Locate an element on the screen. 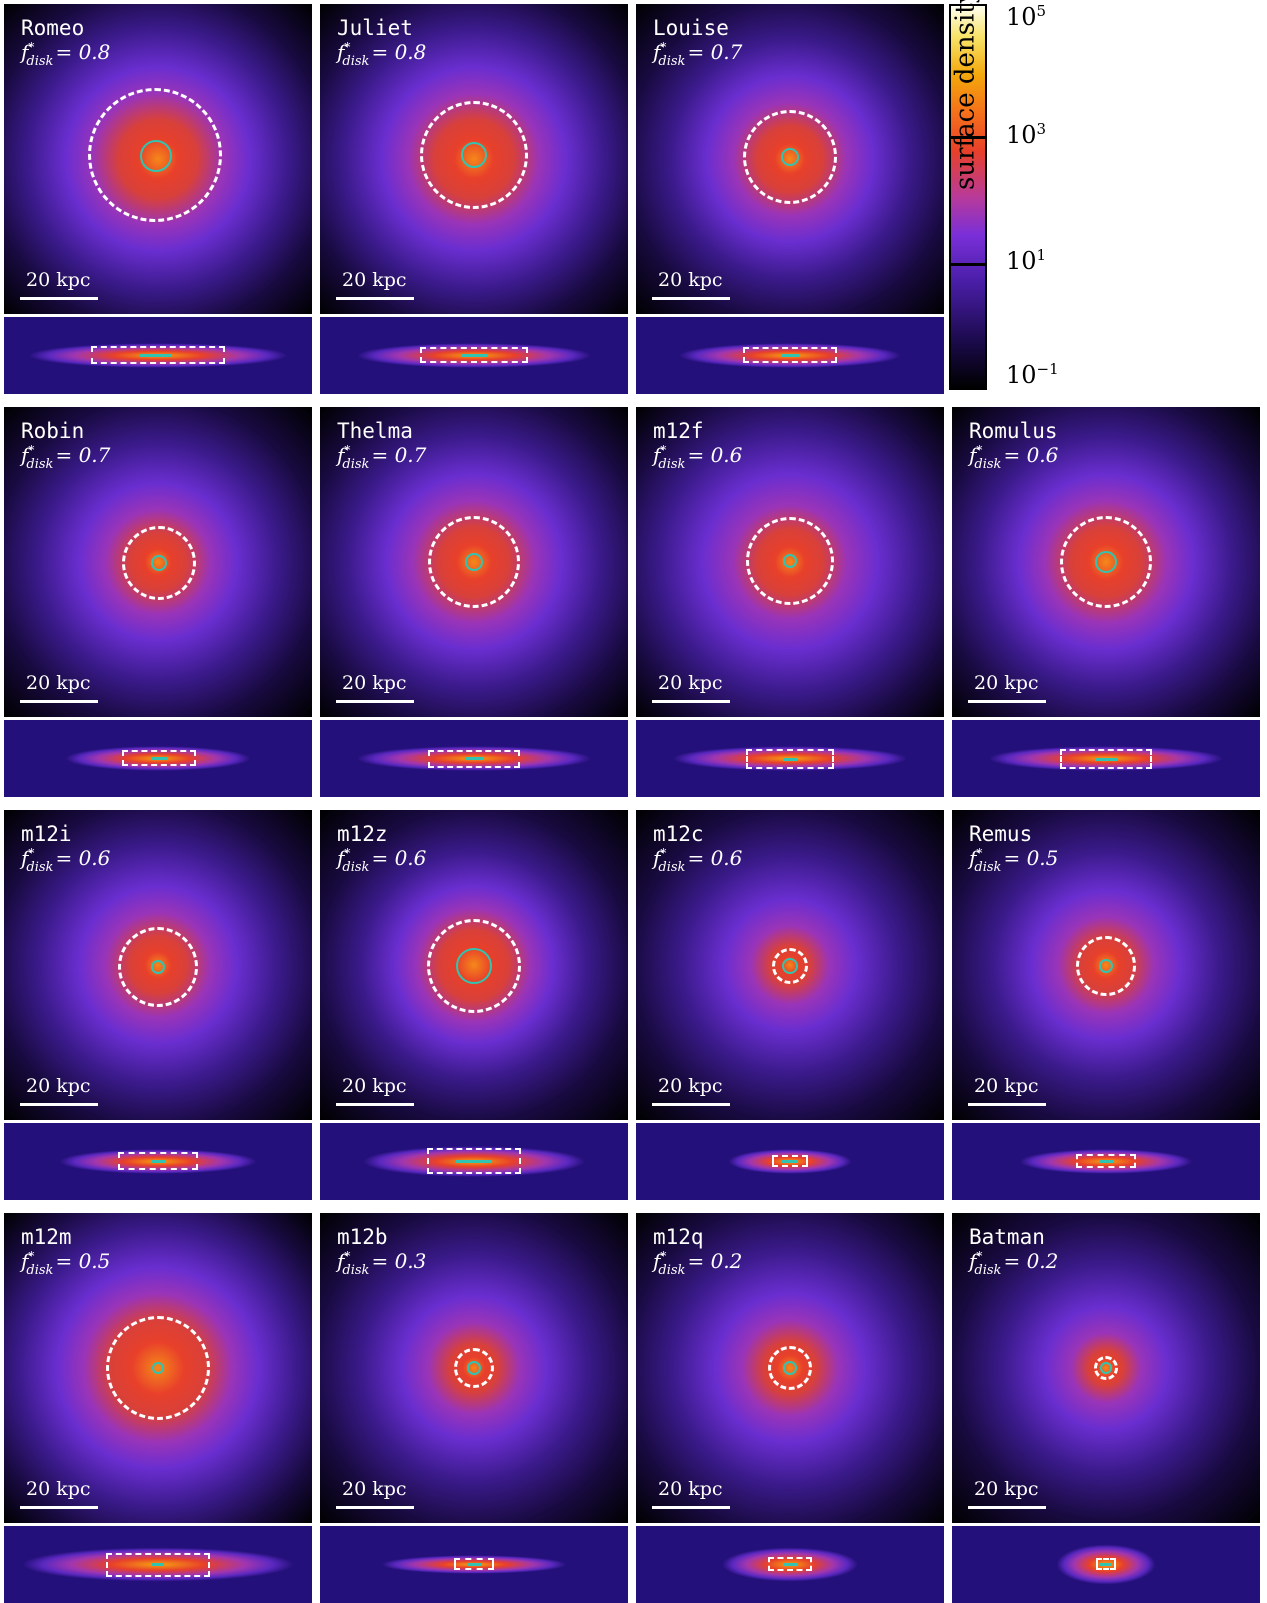 The image size is (1267, 1603). face-on-panel-m12q: m12q f*disk = 0.2 20 kpc is located at coordinates (790, 1368).